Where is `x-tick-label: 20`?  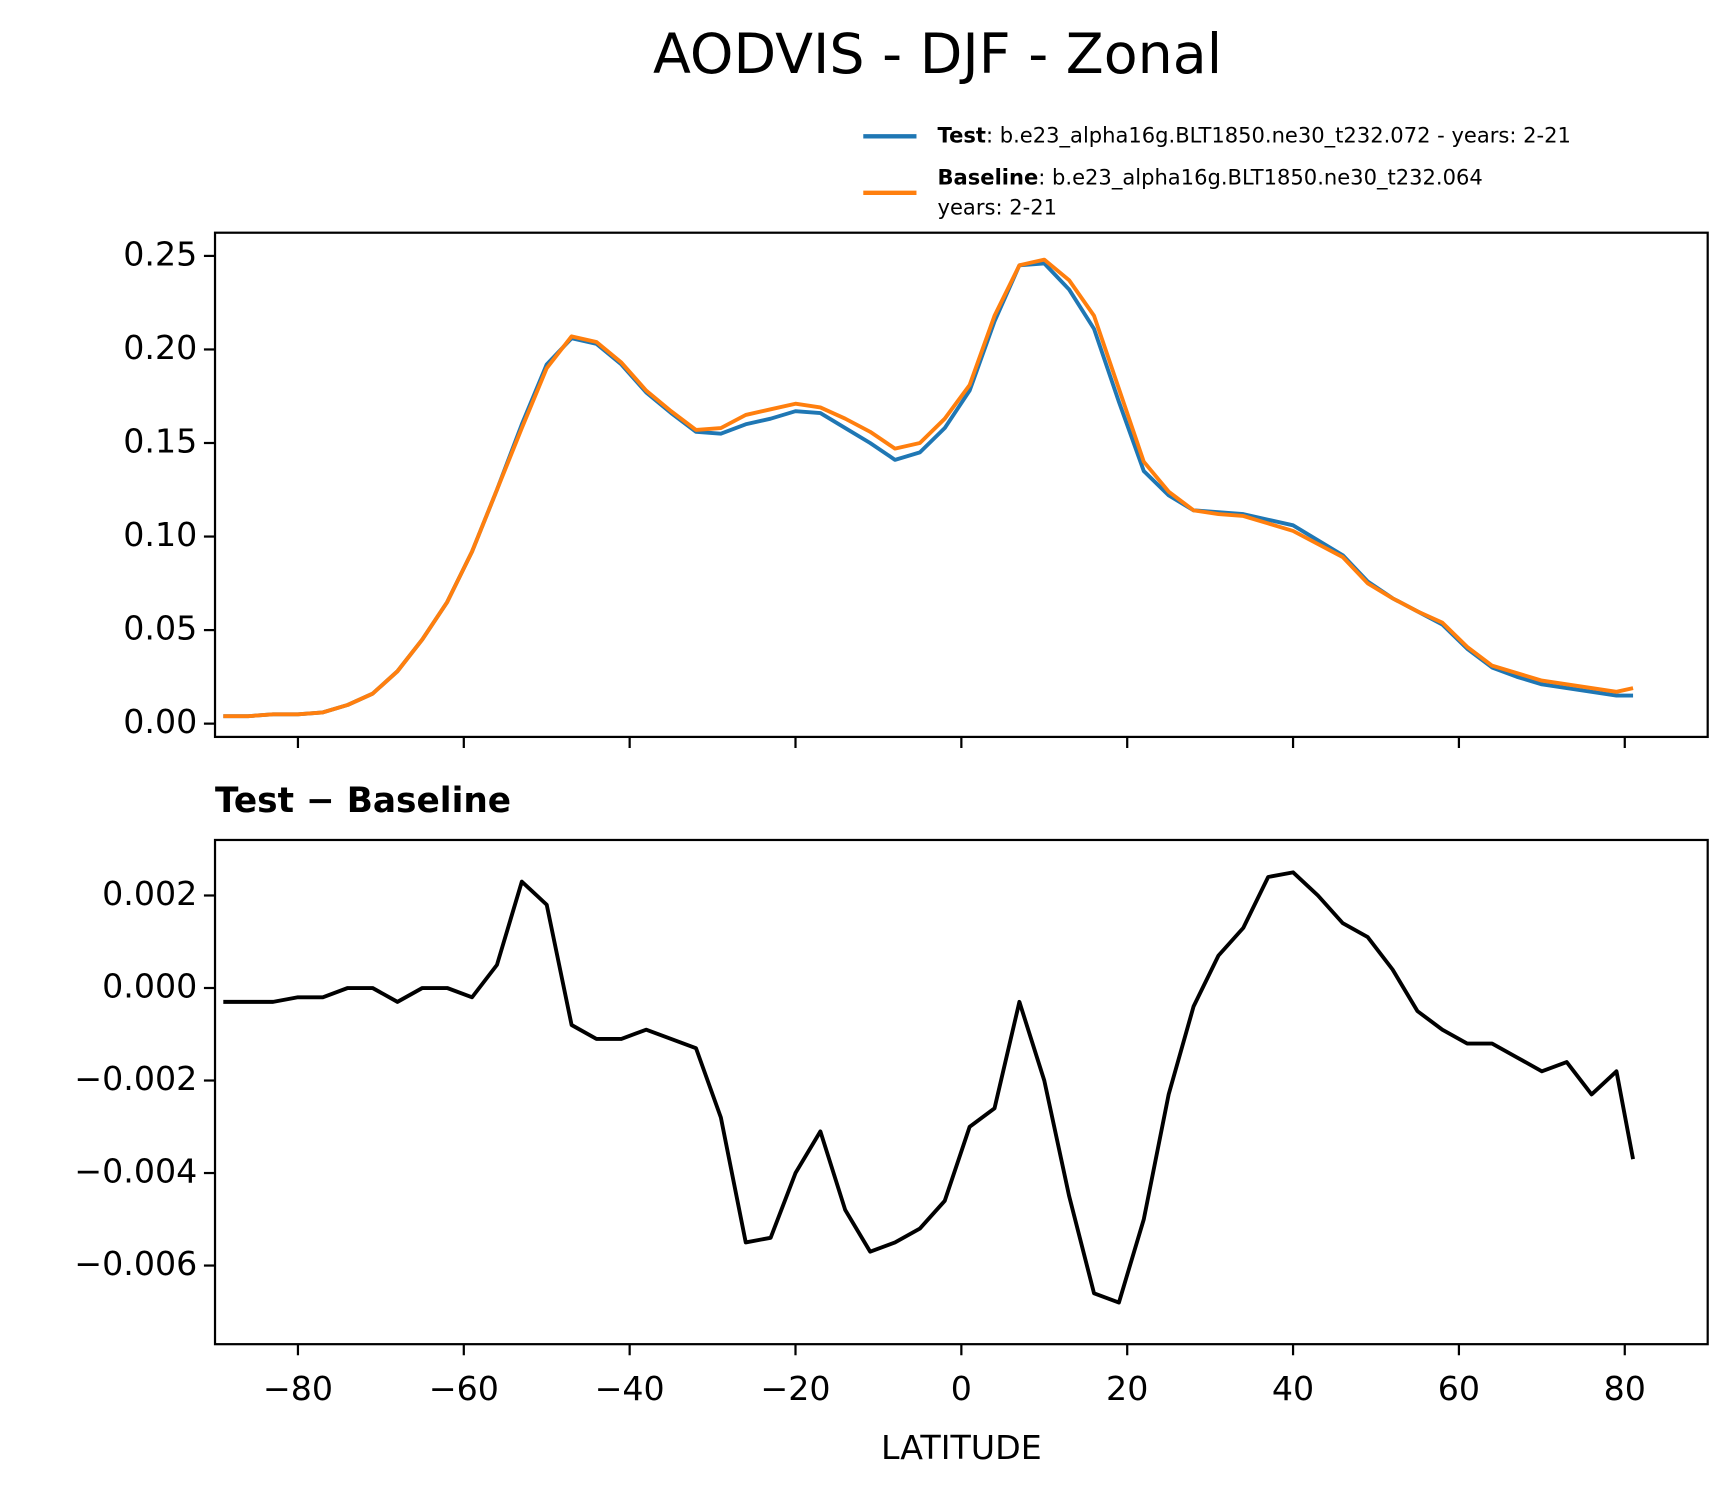 x-tick-label: 20 is located at coordinates (1127, 1388).